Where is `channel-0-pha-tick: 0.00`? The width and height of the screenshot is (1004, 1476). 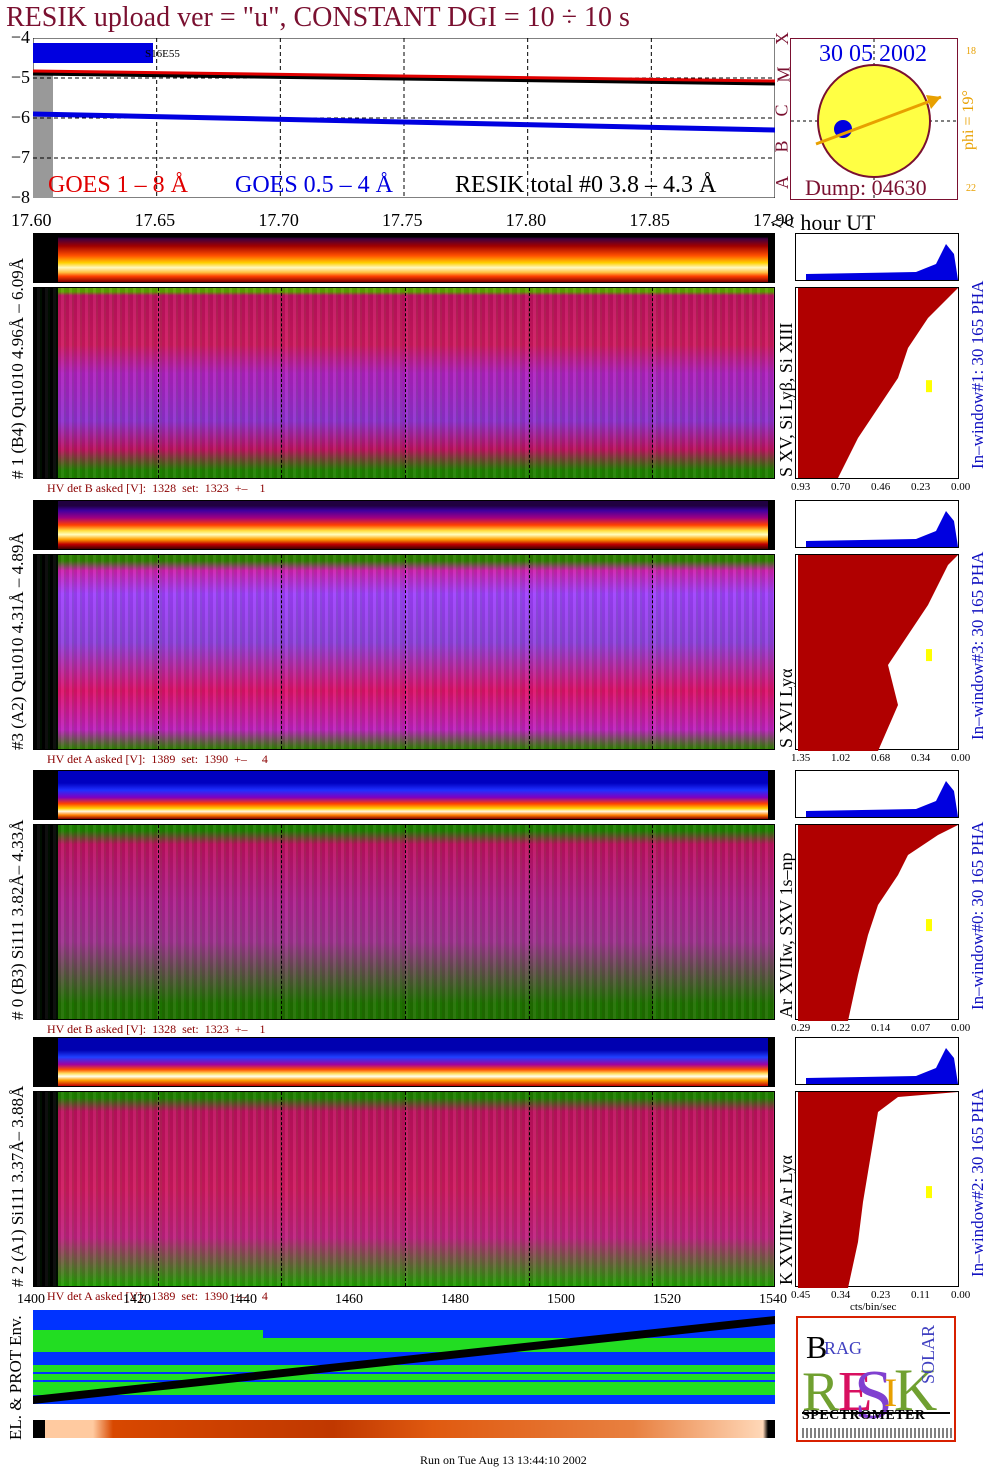 channel-0-pha-tick: 0.00 is located at coordinates (961, 487).